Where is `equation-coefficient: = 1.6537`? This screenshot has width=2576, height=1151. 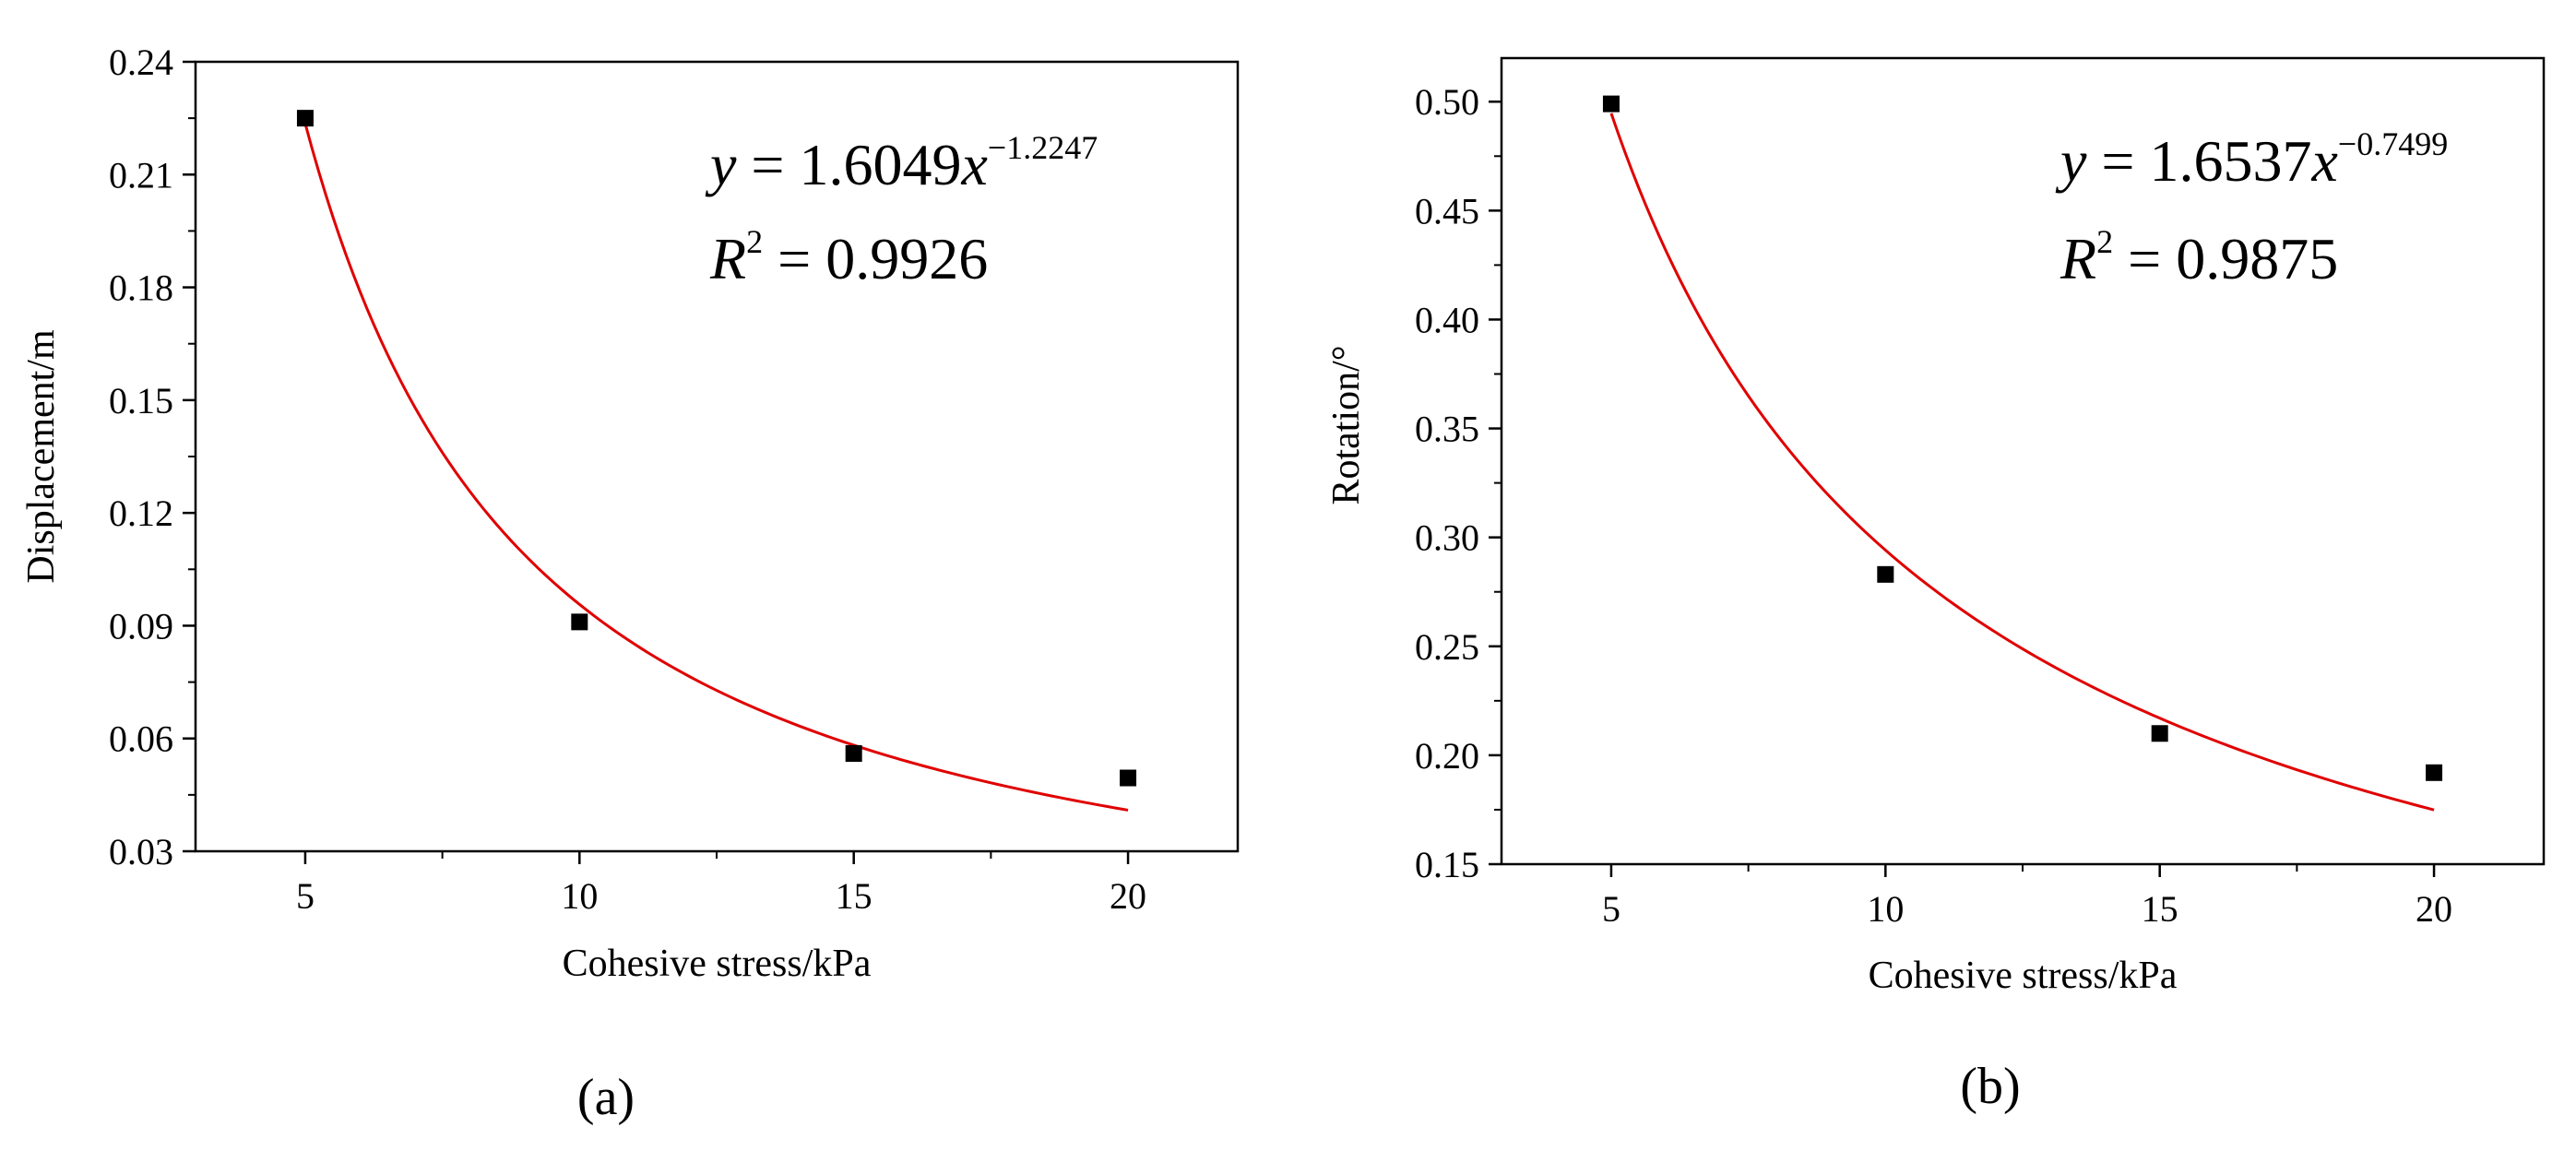 equation-coefficient: = 1.6537 is located at coordinates (2199, 161).